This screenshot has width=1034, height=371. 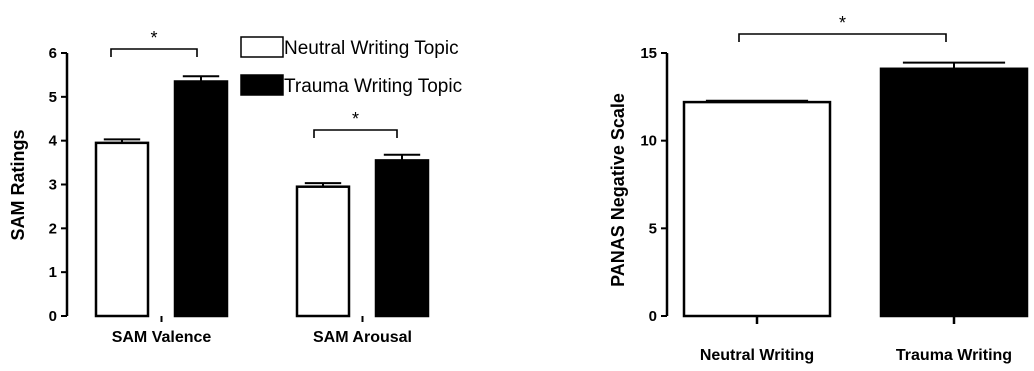 What do you see at coordinates (653, 228) in the screenshot?
I see `y-tick-label-right: 5` at bounding box center [653, 228].